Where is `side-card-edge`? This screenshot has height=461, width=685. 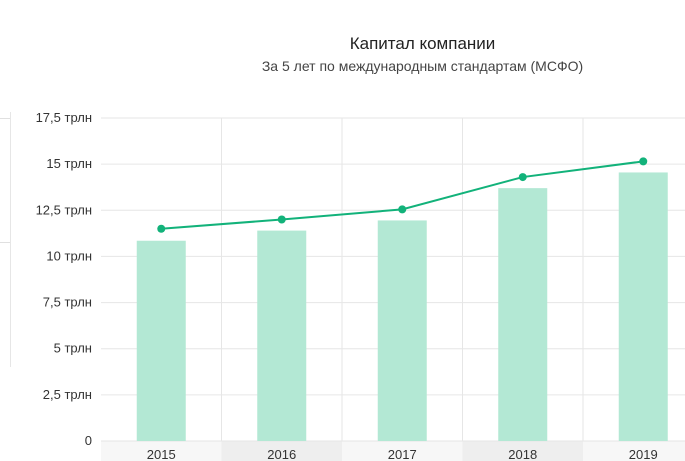 side-card-edge is located at coordinates (5, 239).